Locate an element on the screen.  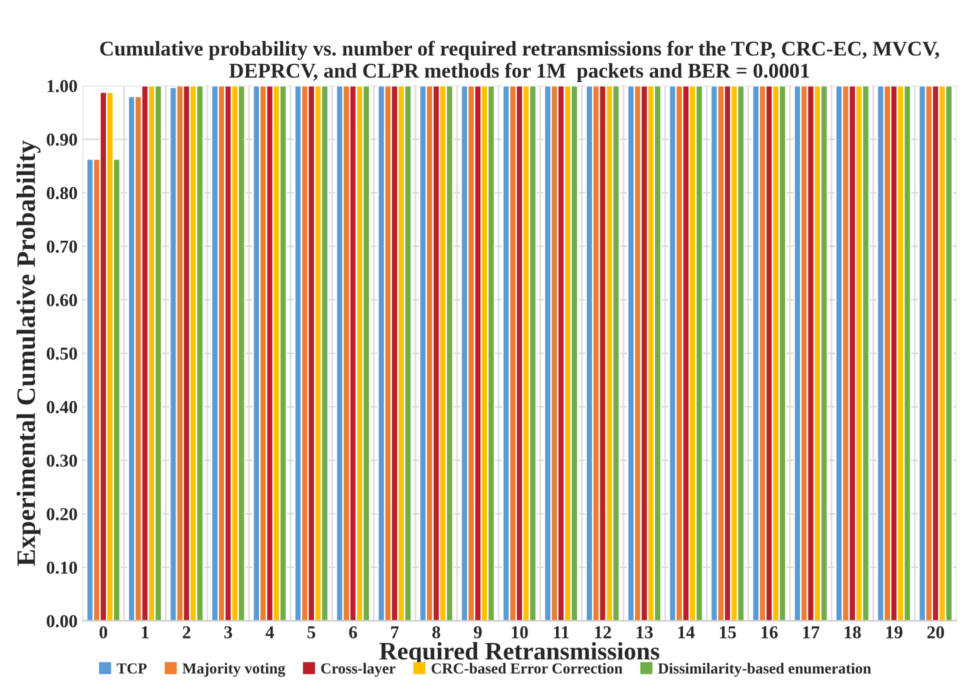
x-tick-label: 3 is located at coordinates (228, 632).